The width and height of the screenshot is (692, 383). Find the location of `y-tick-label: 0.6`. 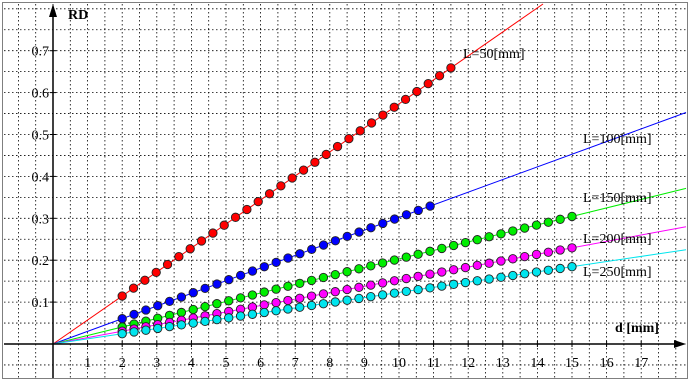

y-tick-label: 0.6 is located at coordinates (41, 94).